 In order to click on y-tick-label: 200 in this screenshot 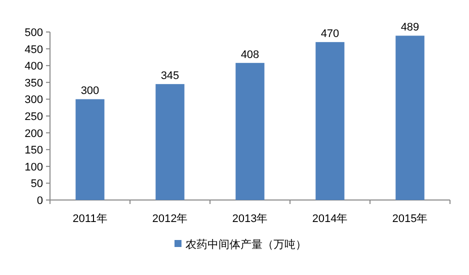, I will do `click(33, 134)`.